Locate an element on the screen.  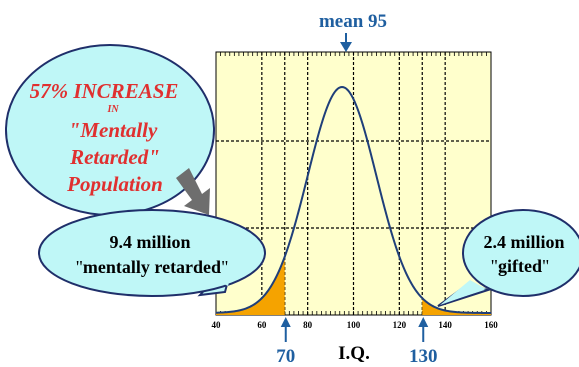
marker-label: 70 is located at coordinates (285, 356).